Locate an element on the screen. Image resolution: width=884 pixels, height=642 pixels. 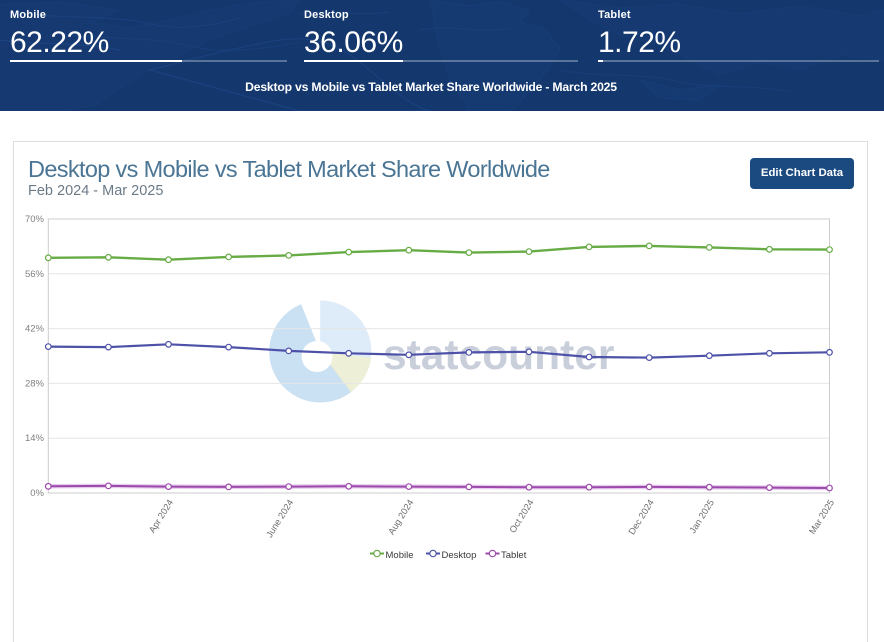
svg-text: 56% is located at coordinates (35, 274).